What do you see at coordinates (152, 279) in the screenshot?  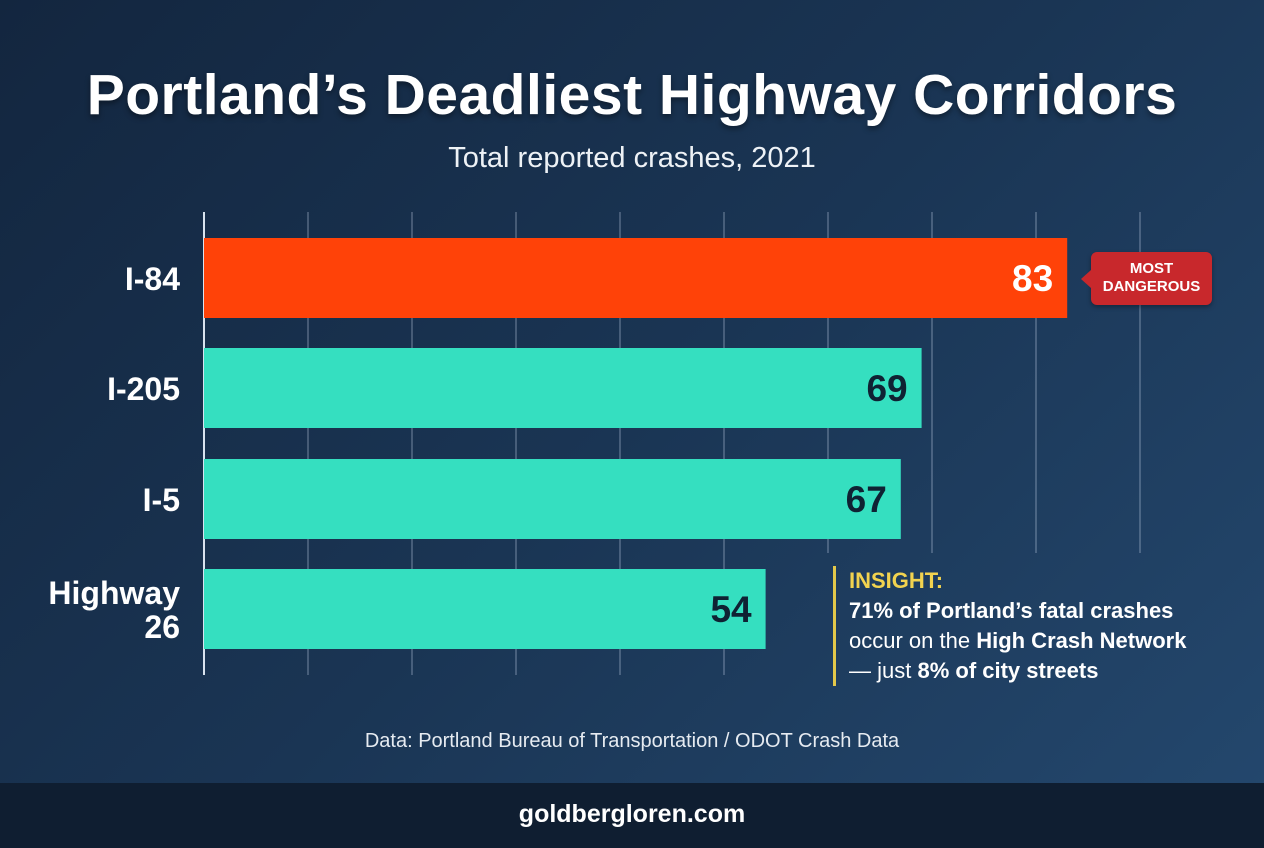 I see `category-label: I-84` at bounding box center [152, 279].